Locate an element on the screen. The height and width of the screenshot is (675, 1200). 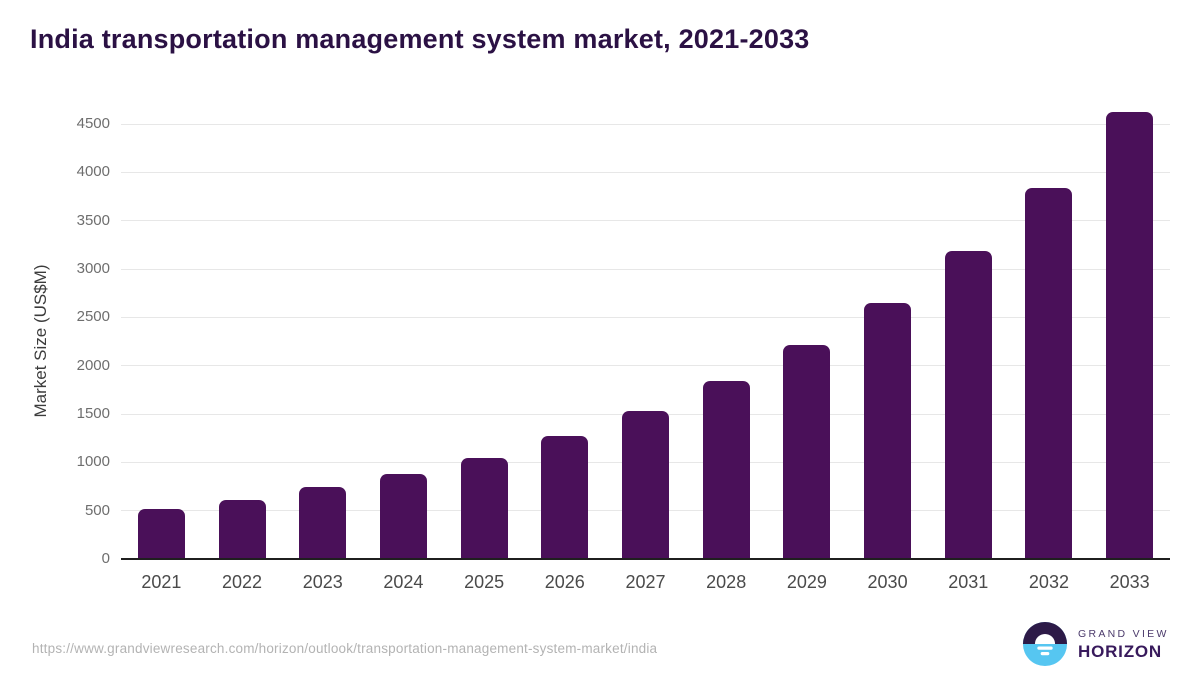
bar-2021 is located at coordinates (161, 534).